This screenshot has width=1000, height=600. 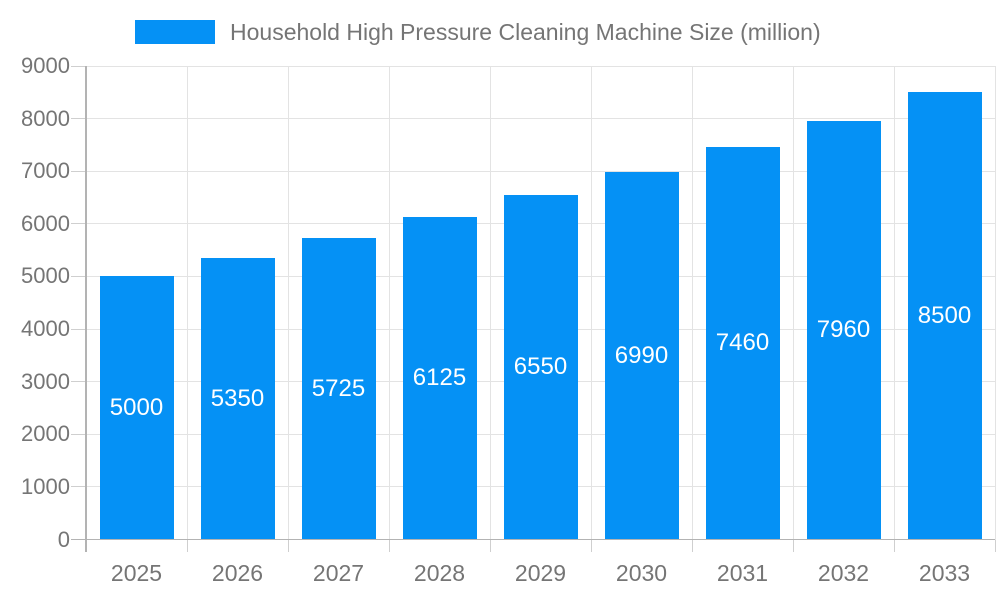 I want to click on x-axis-label: 2027, so click(x=338, y=573).